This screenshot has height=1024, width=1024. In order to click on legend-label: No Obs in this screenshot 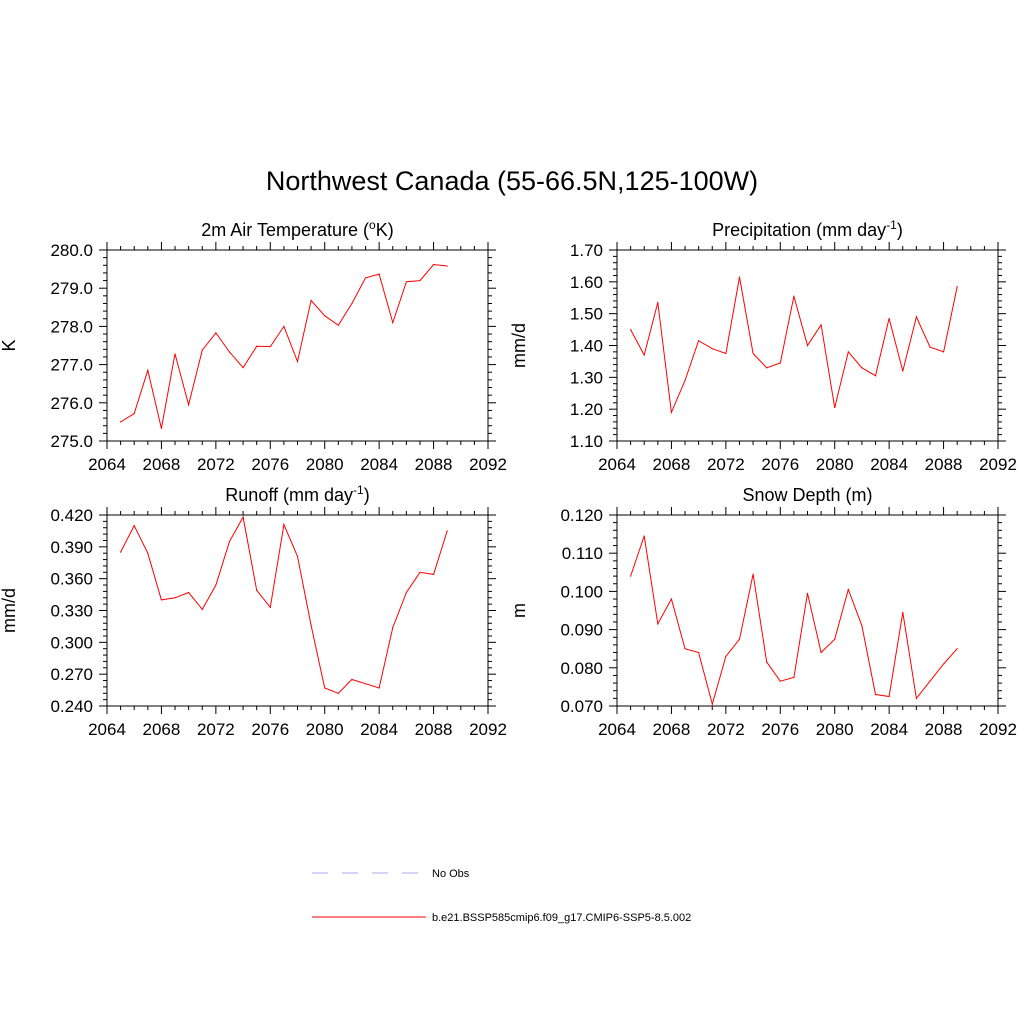, I will do `click(451, 874)`.